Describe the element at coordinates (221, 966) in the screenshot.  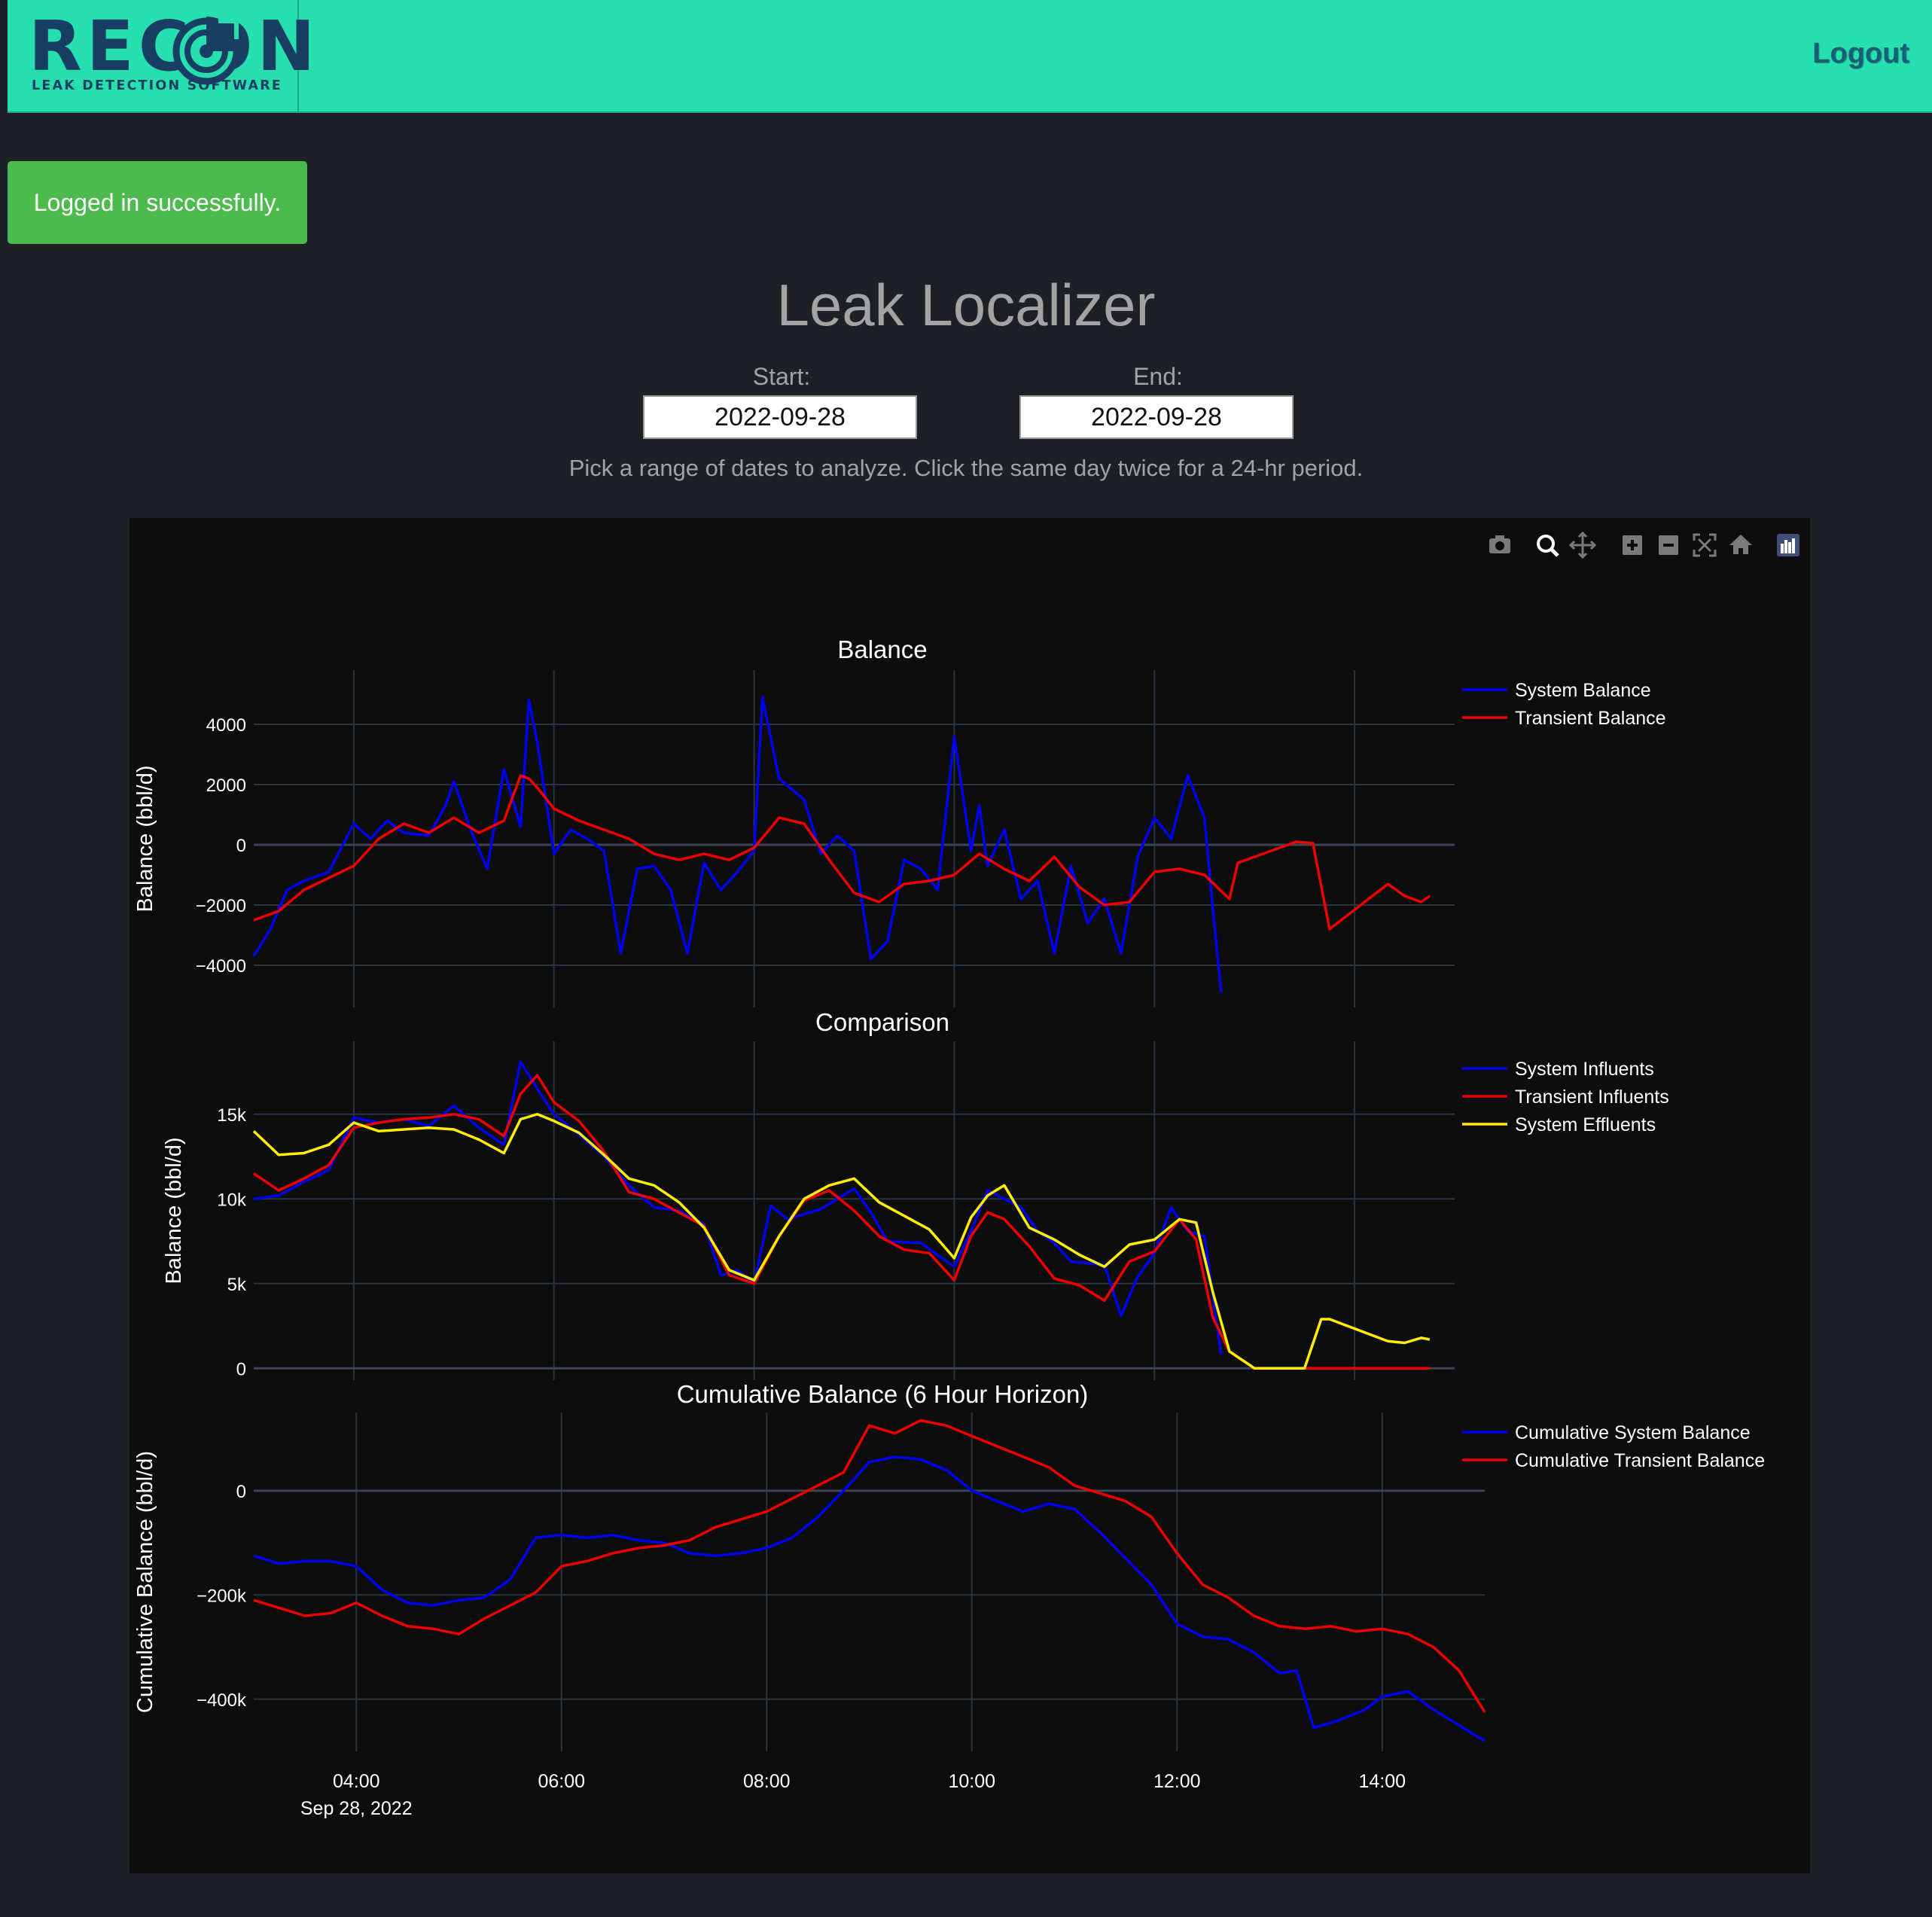
I see `y-tick-label: −4000` at that location.